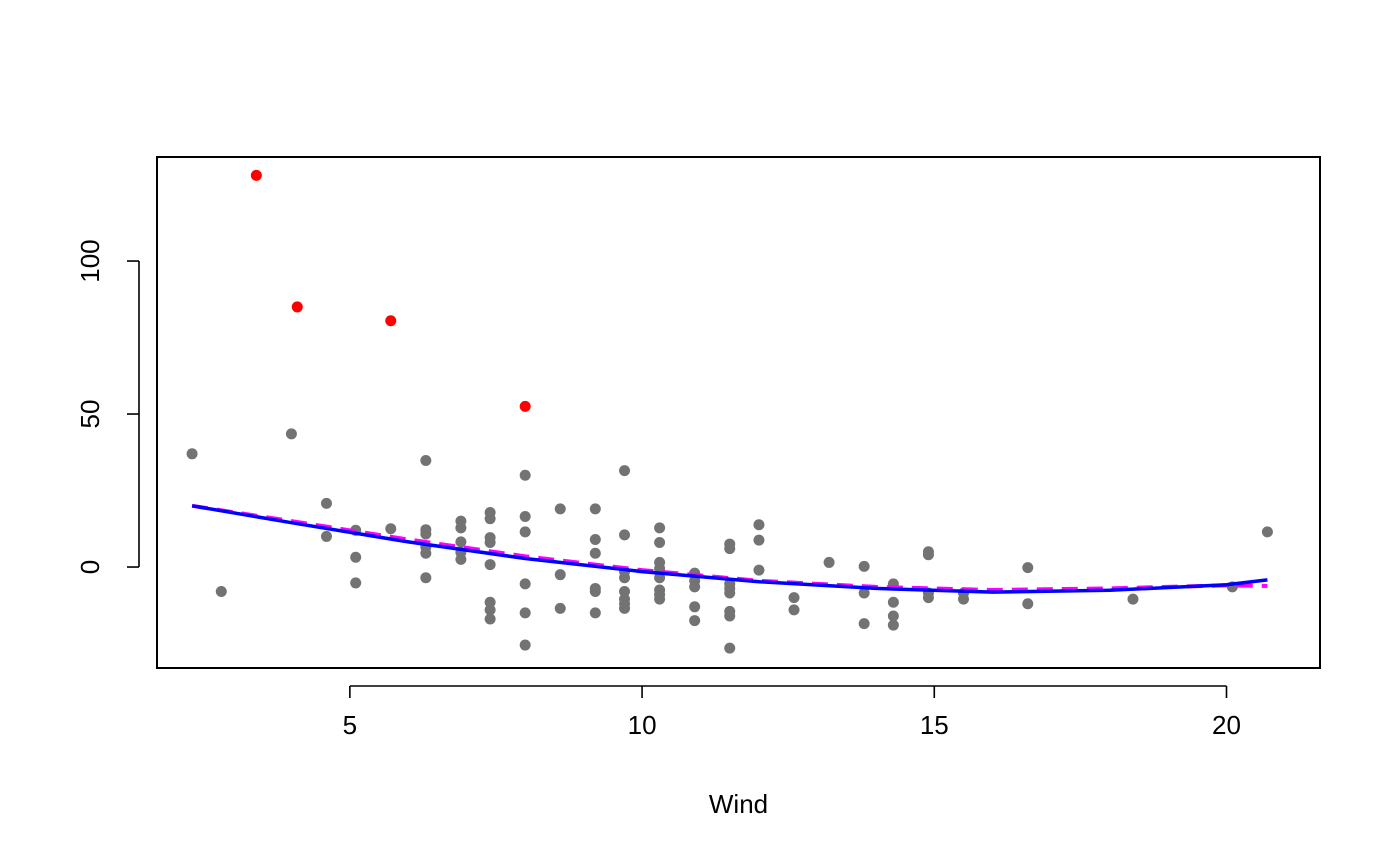 The image size is (1400, 865). Describe the element at coordinates (90, 260) in the screenshot. I see `y-tick-label: 100` at that location.